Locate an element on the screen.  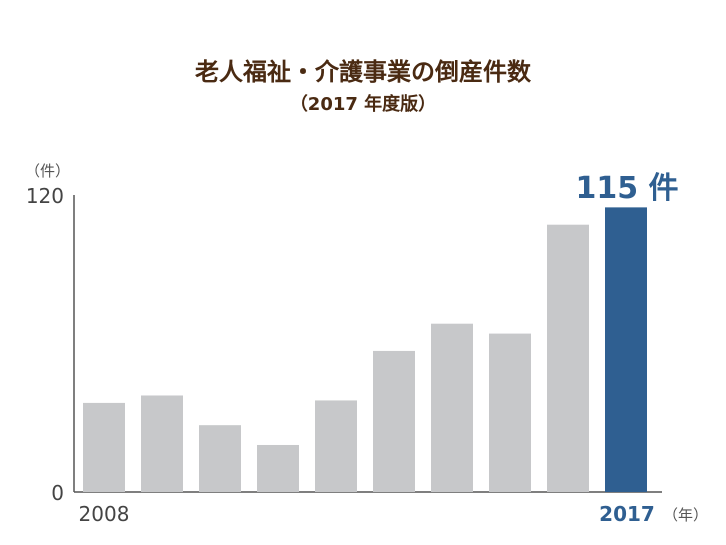
y-tick-label-max: 120 is located at coordinates (45, 196).